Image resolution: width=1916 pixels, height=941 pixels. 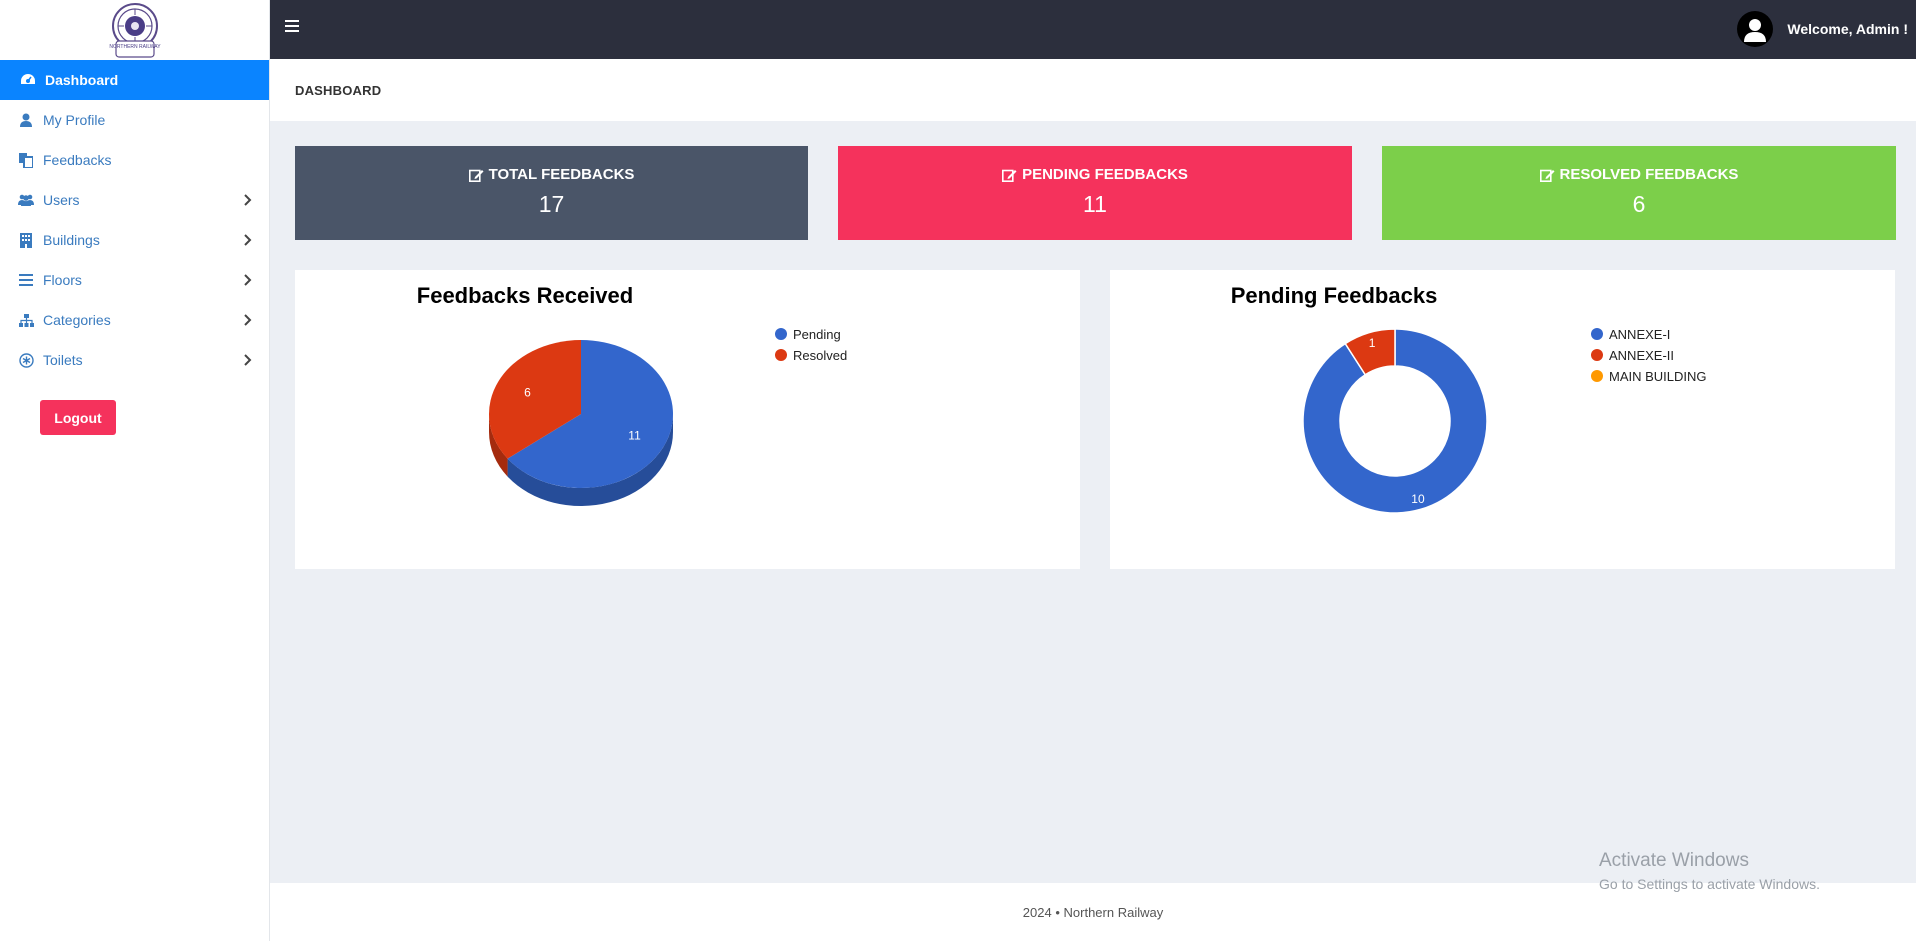 What do you see at coordinates (26, 280) in the screenshot?
I see `bars-icon` at bounding box center [26, 280].